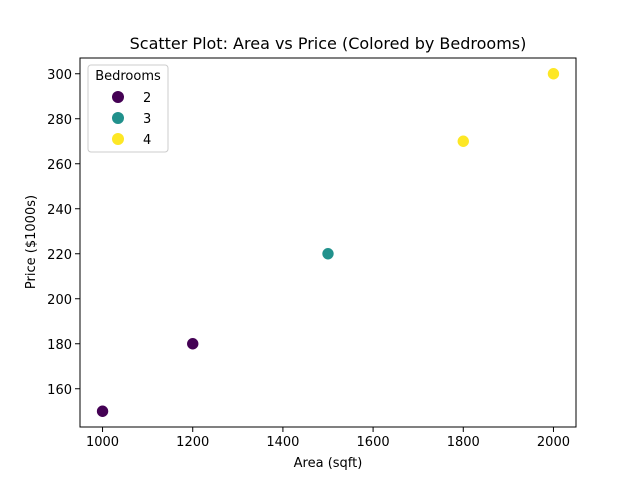 The height and width of the screenshot is (480, 640). Describe the element at coordinates (192, 442) in the screenshot. I see `x-tick-label: 1200` at that location.